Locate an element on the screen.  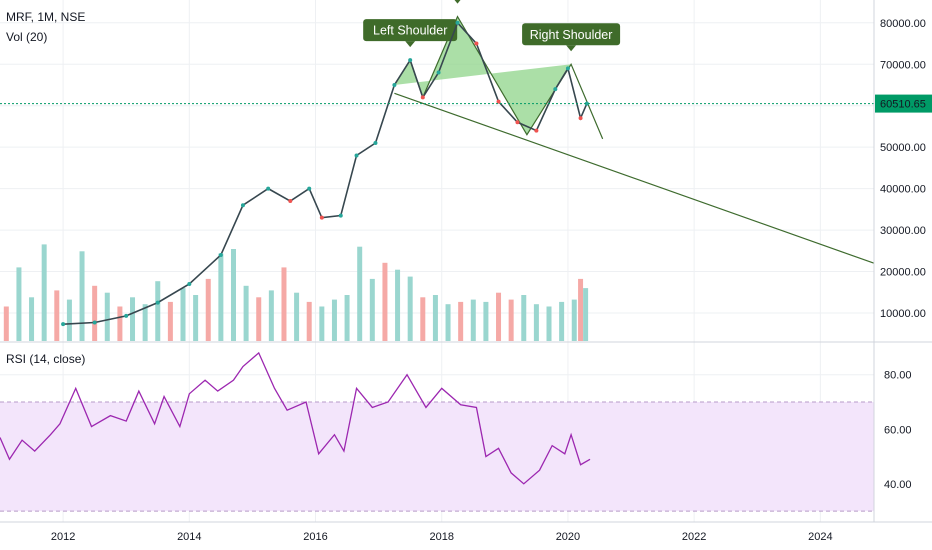
rsi-axis: 80.00 60.00 40.00 is located at coordinates (898, 430).